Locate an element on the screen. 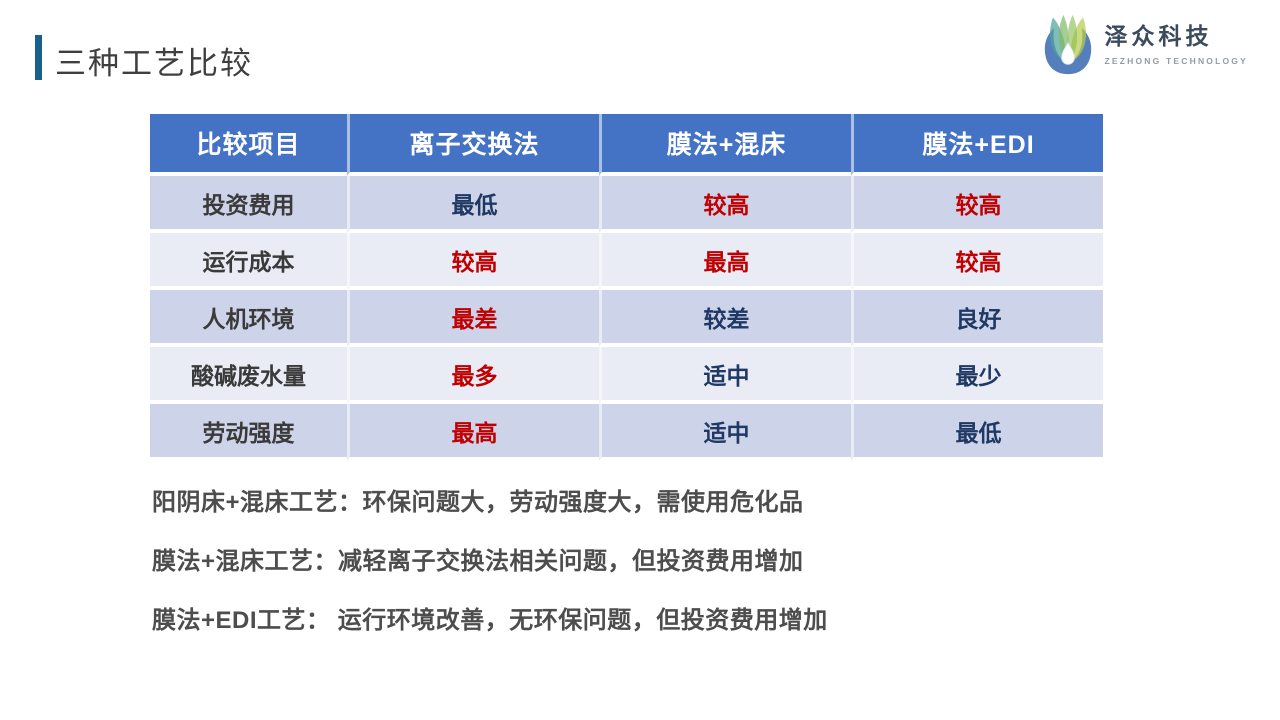  cell-value: 最多 is located at coordinates (473, 375).